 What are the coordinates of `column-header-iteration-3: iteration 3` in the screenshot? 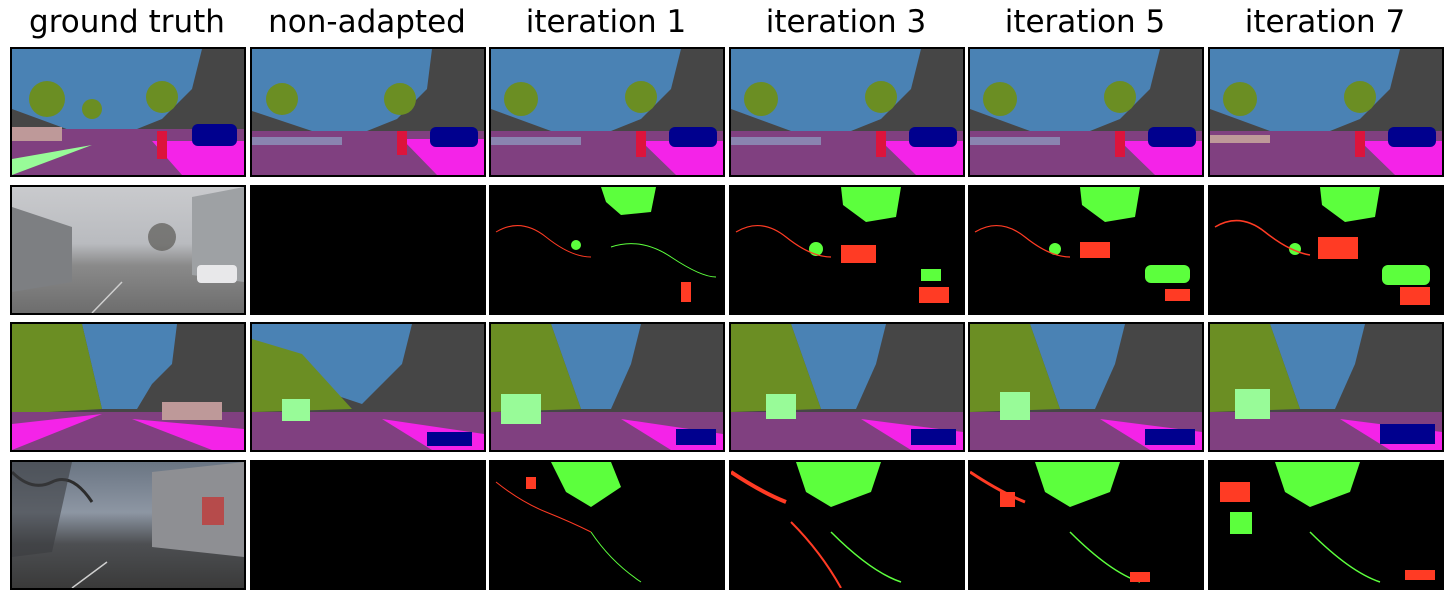 It's located at (846, 22).